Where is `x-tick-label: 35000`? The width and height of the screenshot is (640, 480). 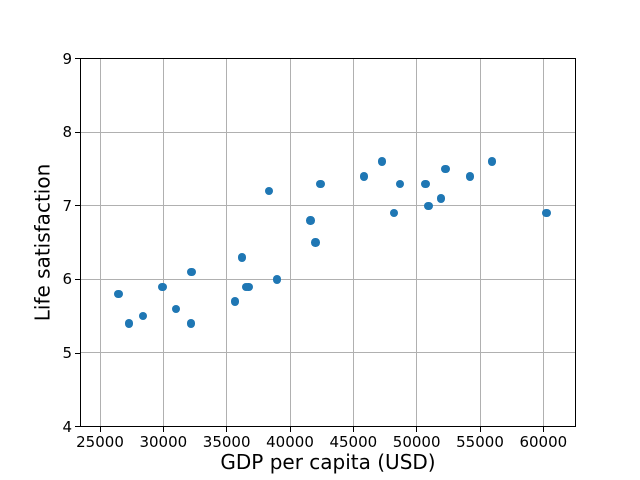 x-tick-label: 35000 is located at coordinates (226, 442).